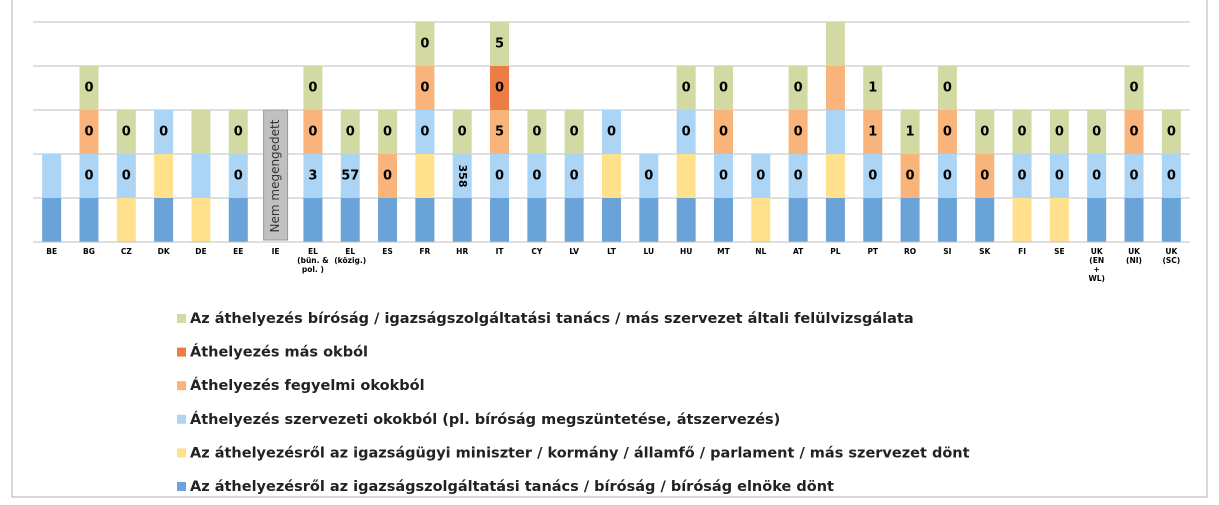  I want to click on x-tick-label: PL, so click(835, 251).